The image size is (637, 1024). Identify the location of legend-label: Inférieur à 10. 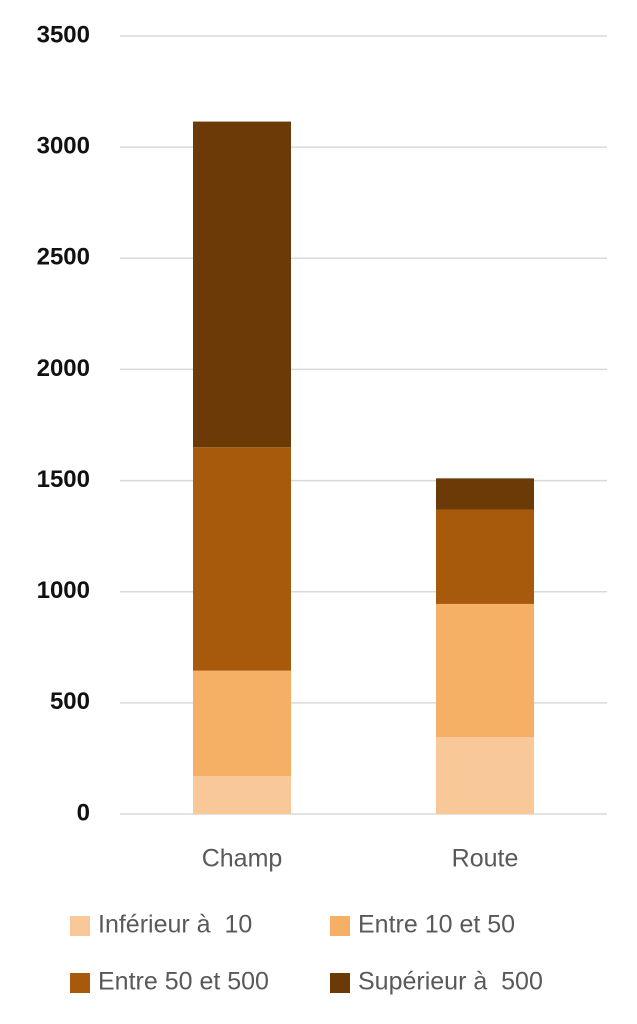
(175, 925).